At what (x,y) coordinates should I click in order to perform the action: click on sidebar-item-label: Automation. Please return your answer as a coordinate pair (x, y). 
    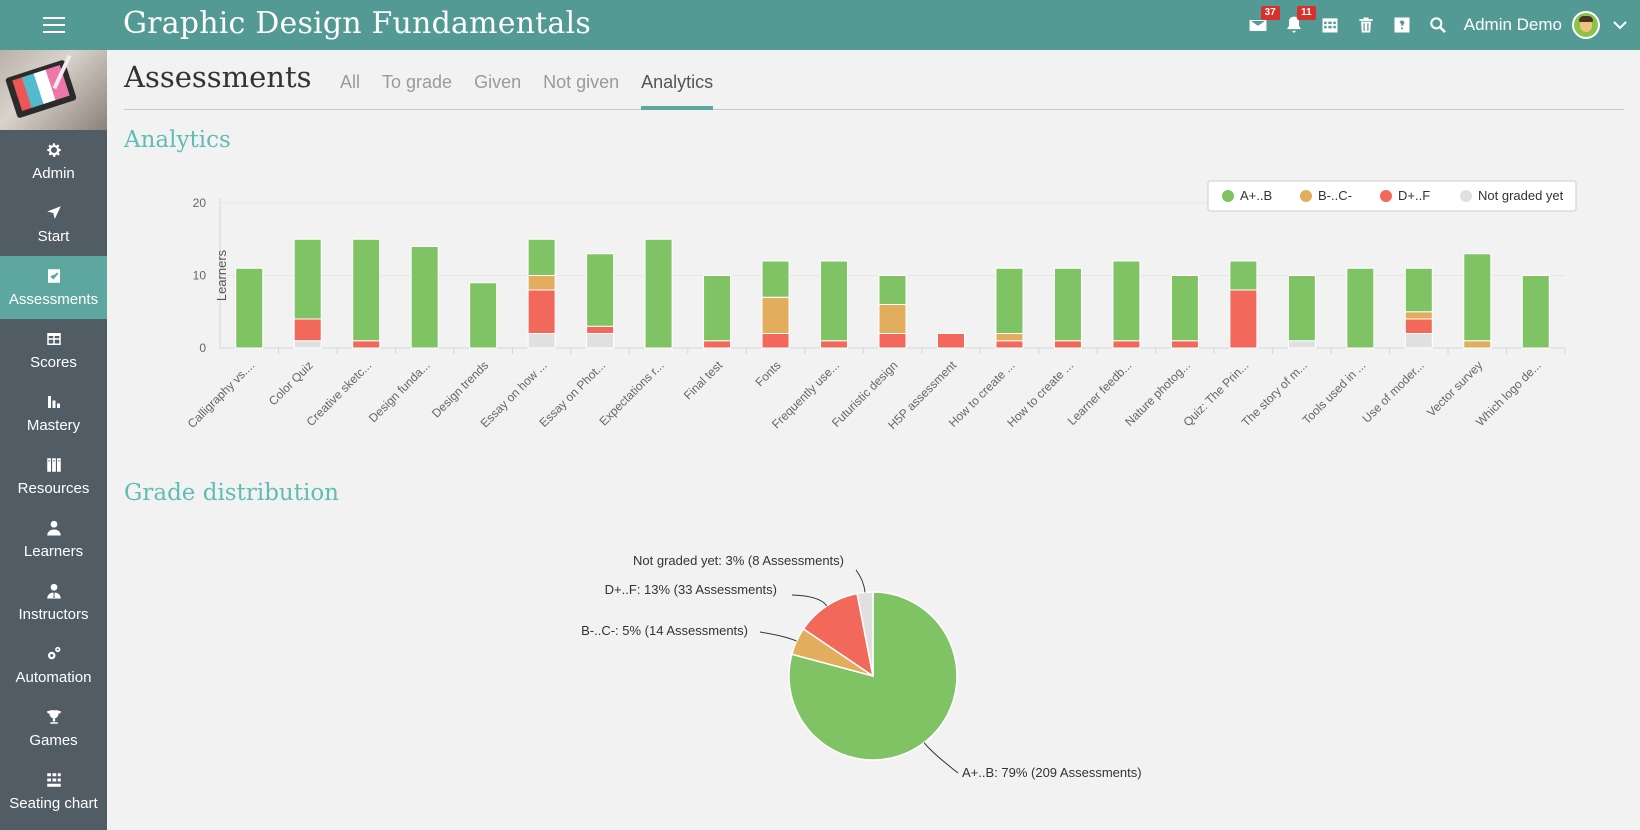
    Looking at the image, I should click on (53, 677).